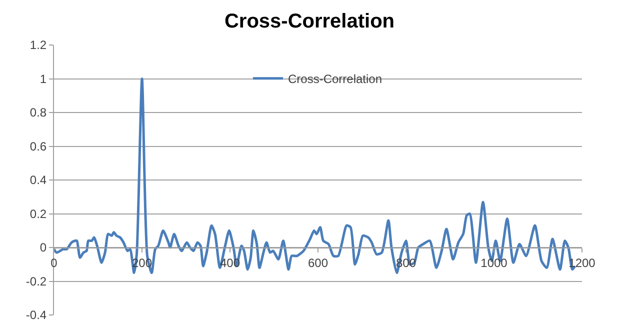  Describe the element at coordinates (494, 263) in the screenshot. I see `x-tick-label: 1000` at that location.